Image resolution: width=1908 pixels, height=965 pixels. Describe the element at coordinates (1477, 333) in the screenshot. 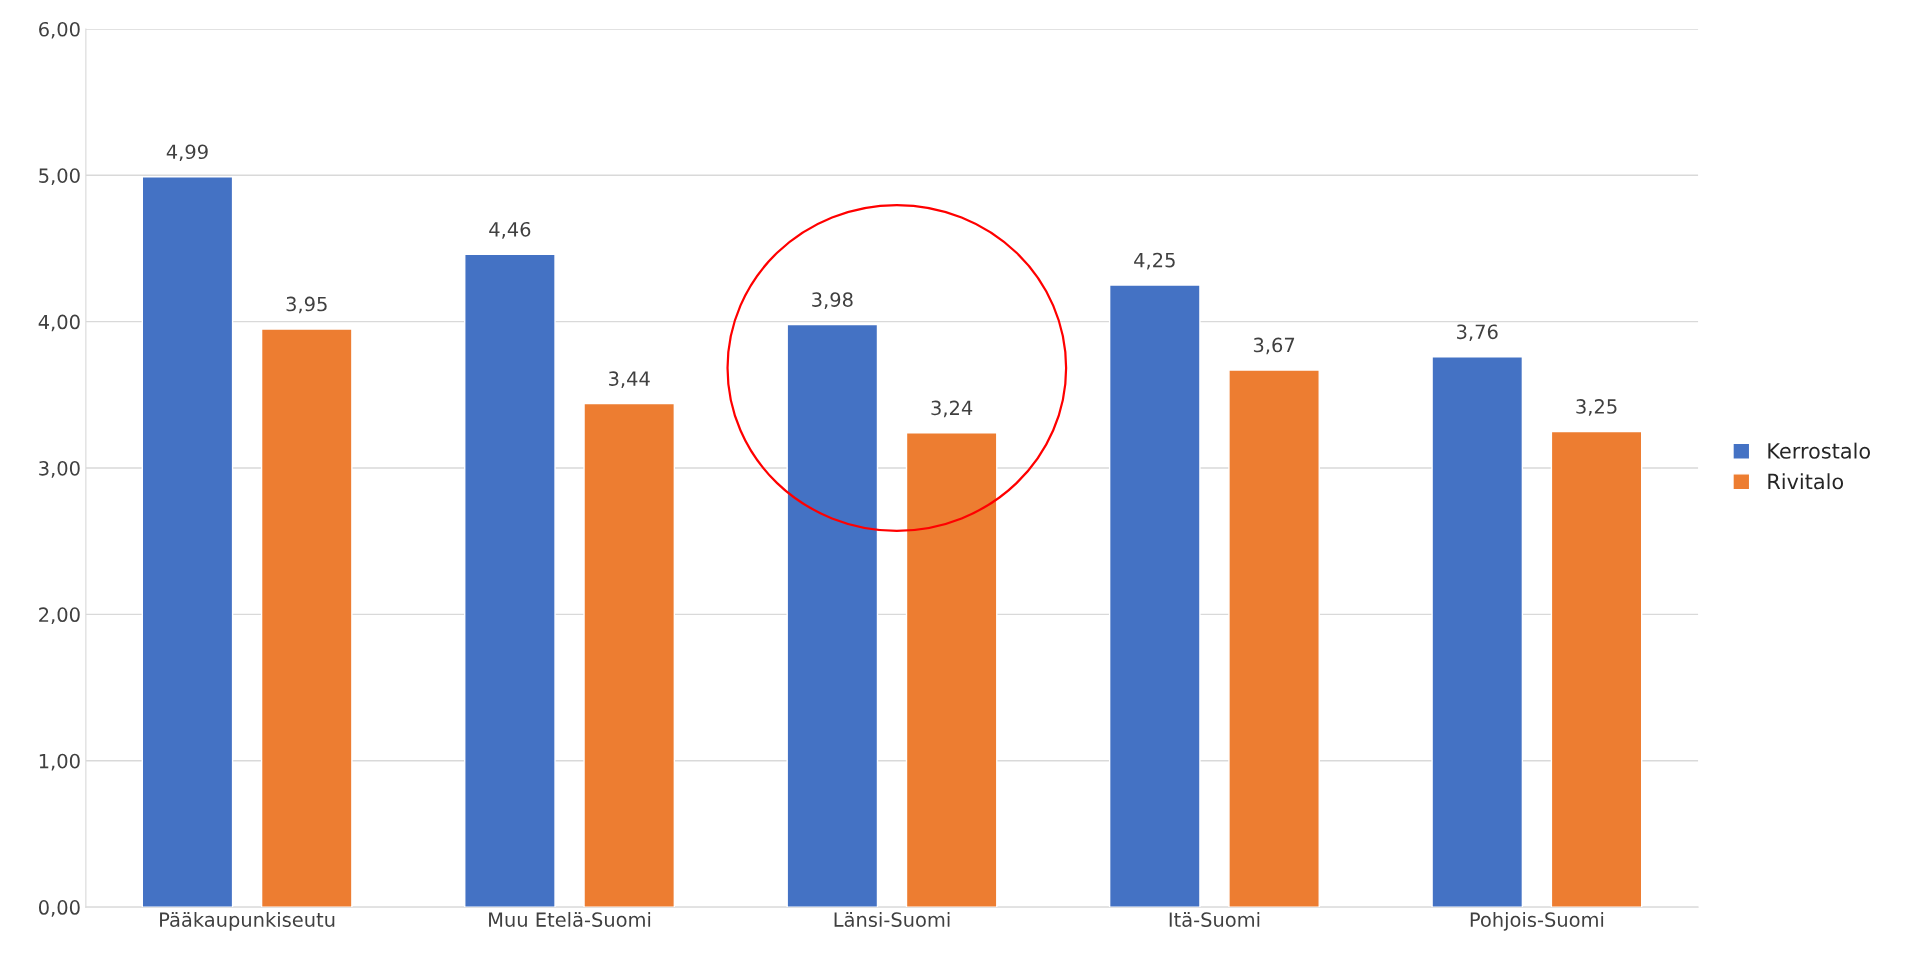

I see `data-label: 3,76` at that location.